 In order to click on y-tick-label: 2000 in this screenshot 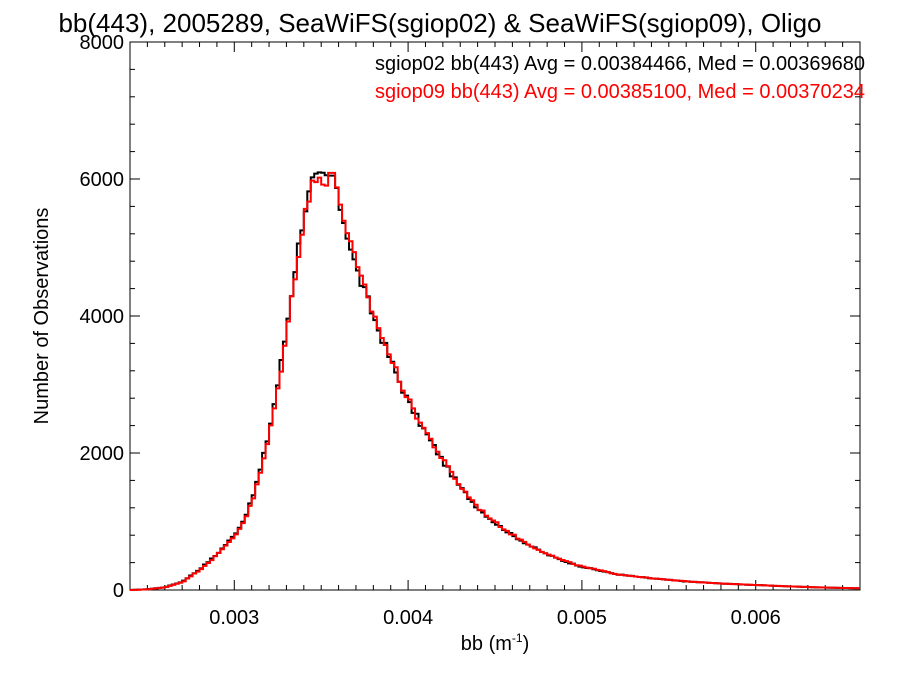, I will do `click(102, 454)`.